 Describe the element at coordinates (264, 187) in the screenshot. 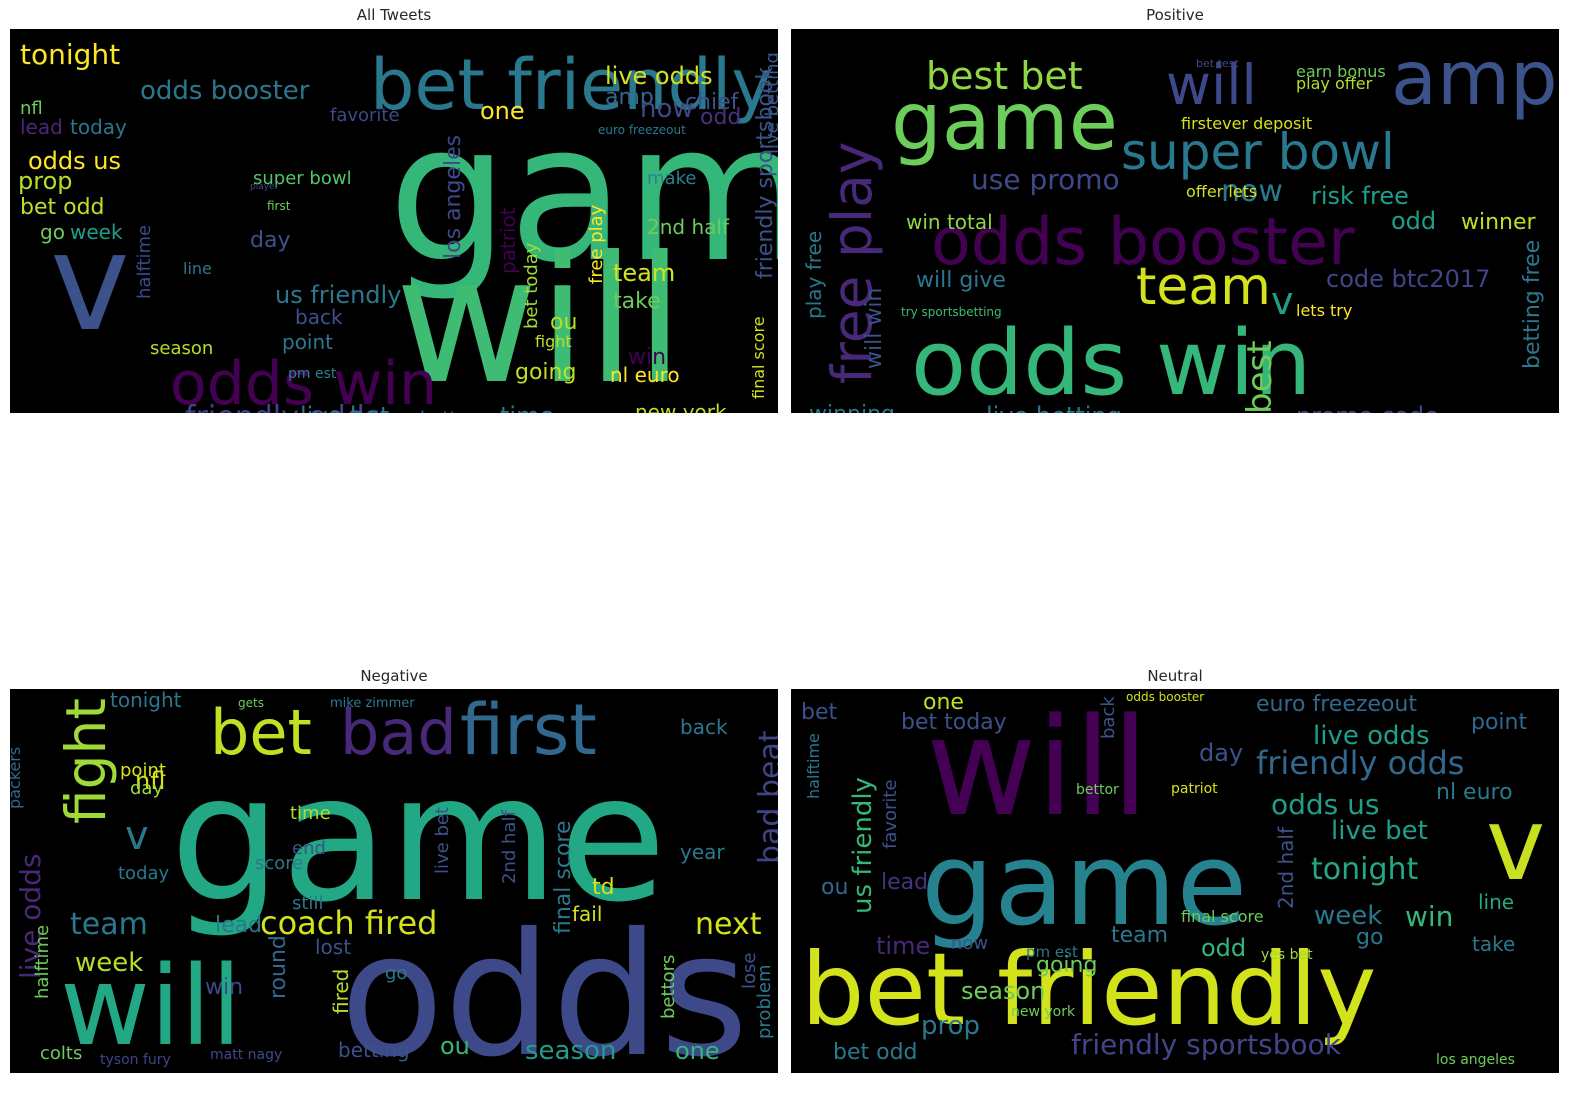

I see `wordcloud-word: player` at that location.